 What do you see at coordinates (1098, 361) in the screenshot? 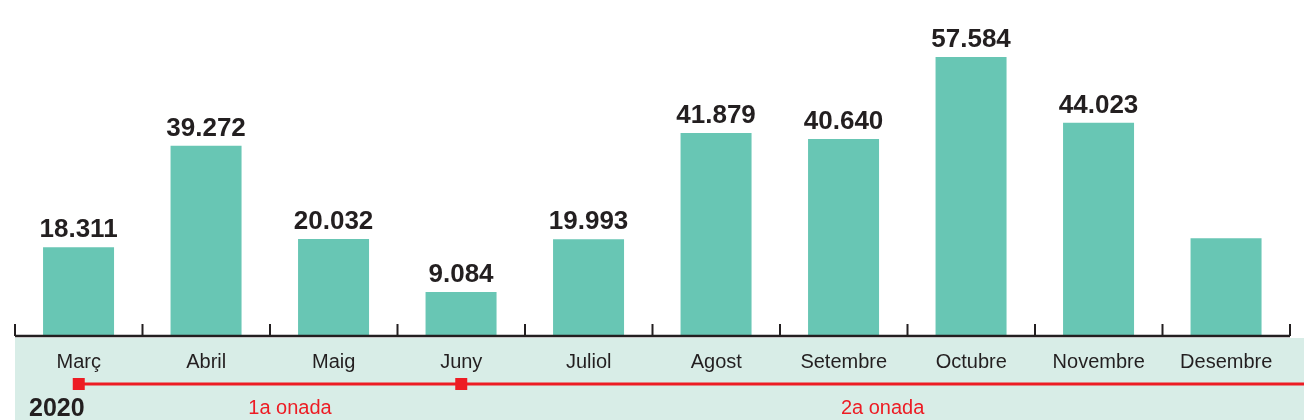
I see `x-tick-label: Novembre` at bounding box center [1098, 361].